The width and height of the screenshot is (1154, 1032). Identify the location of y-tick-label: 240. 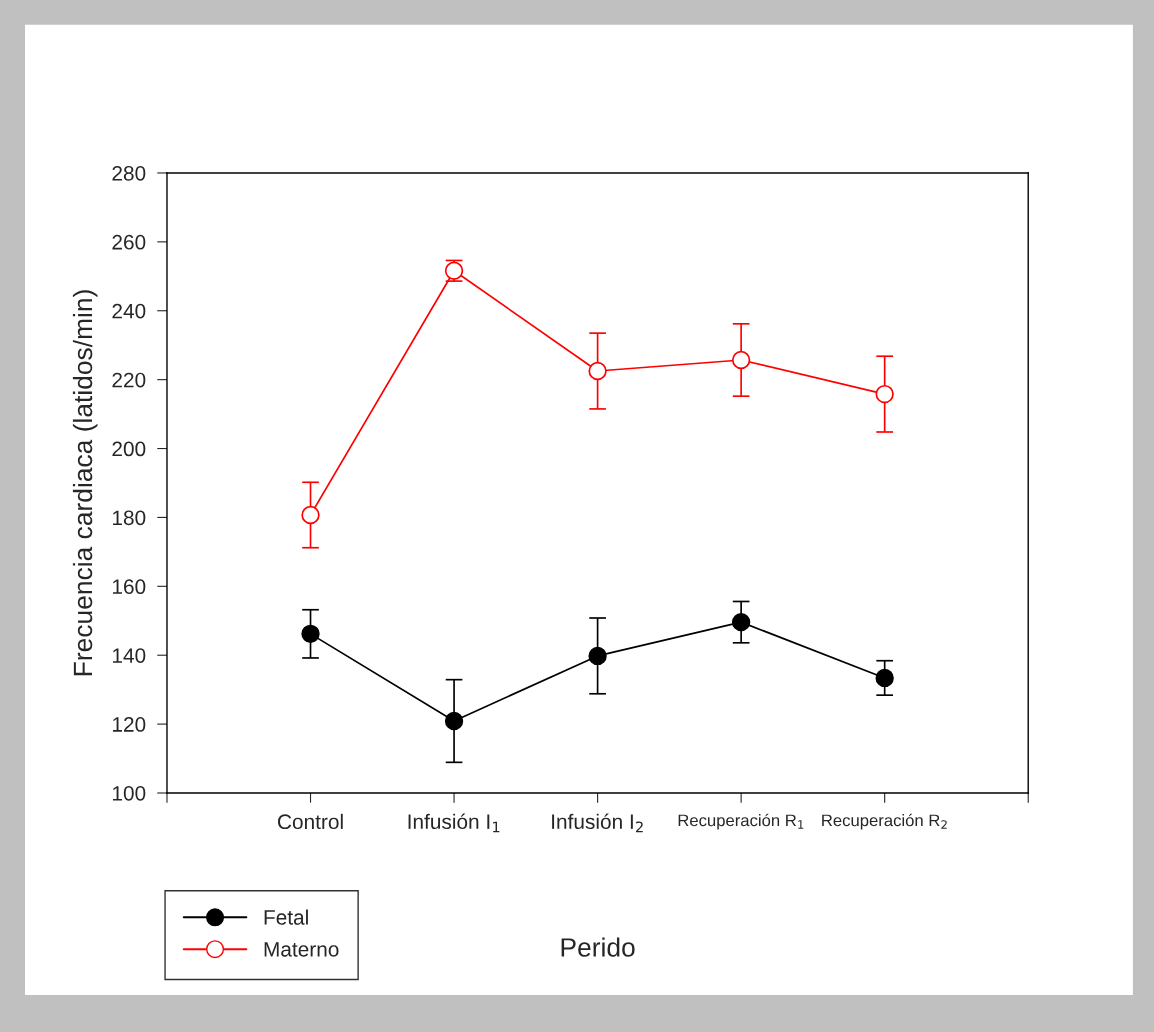
(129, 311).